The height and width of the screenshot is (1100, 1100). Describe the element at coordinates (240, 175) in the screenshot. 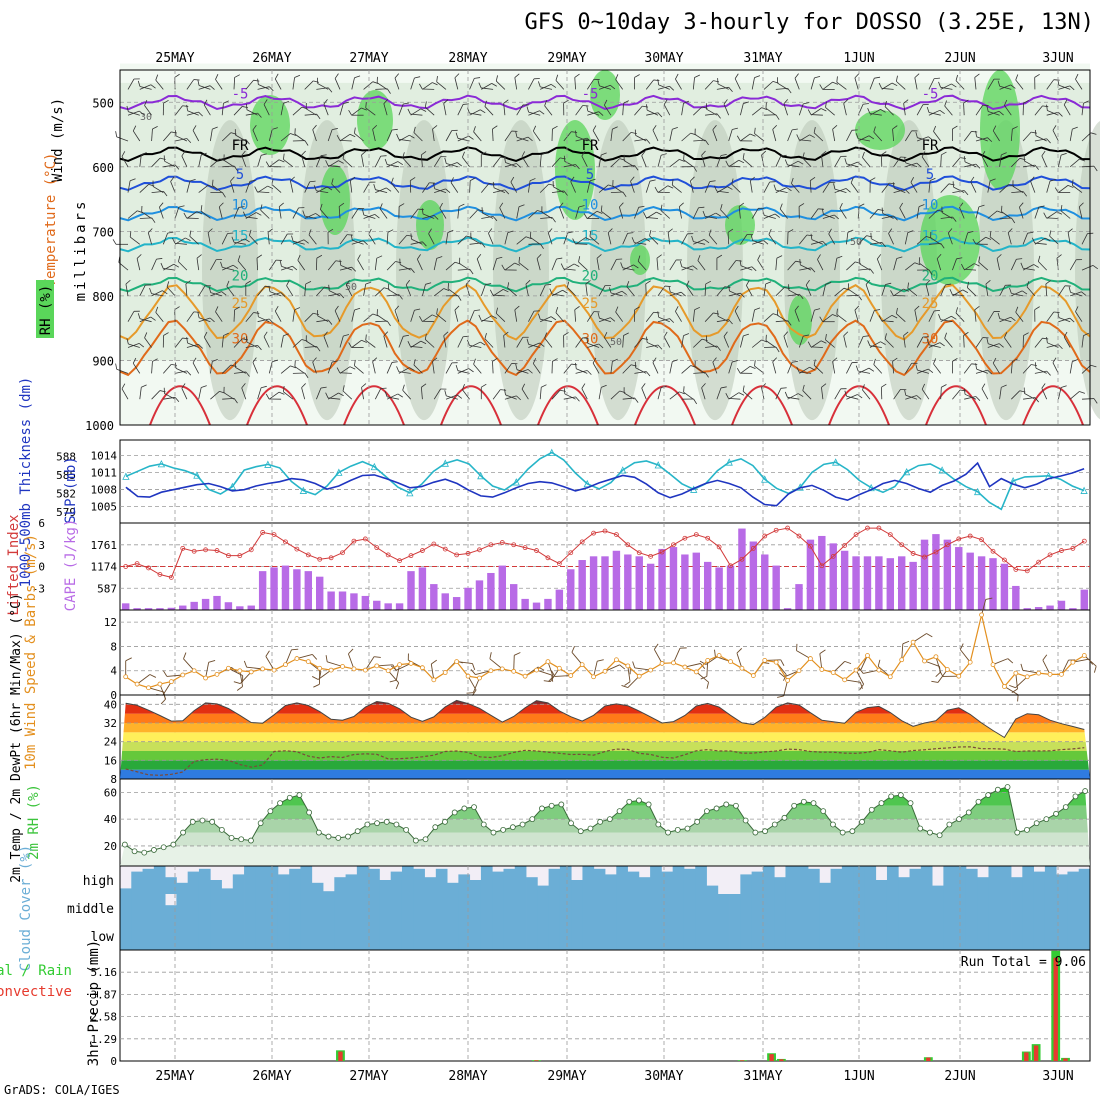

I see `isotherm-label: 5` at that location.